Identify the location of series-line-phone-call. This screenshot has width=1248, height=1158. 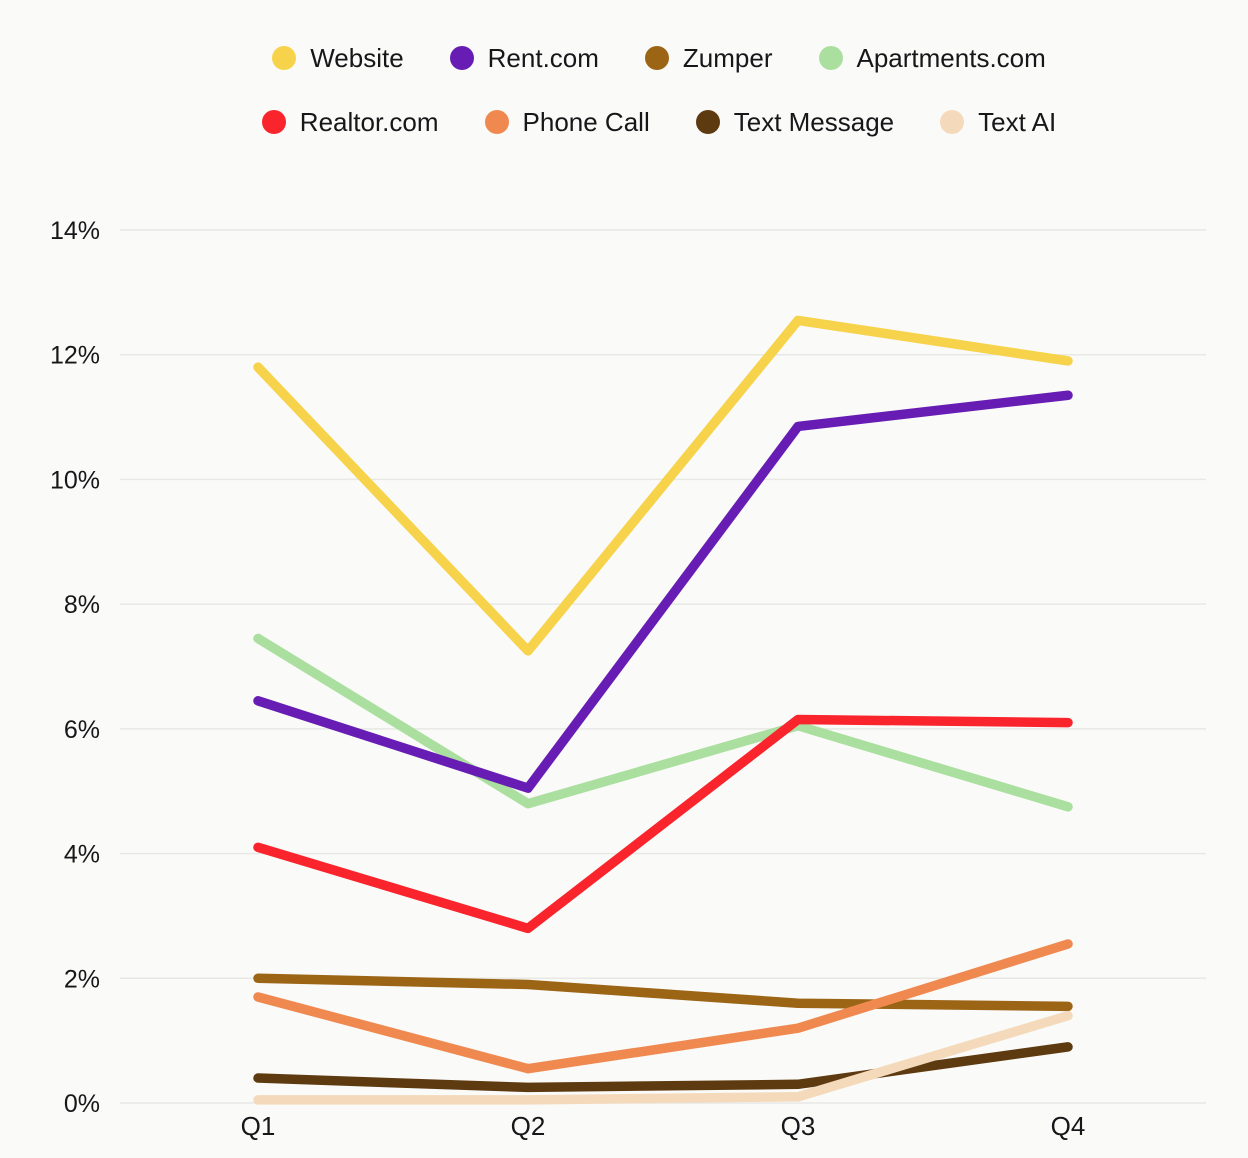
(663, 1006).